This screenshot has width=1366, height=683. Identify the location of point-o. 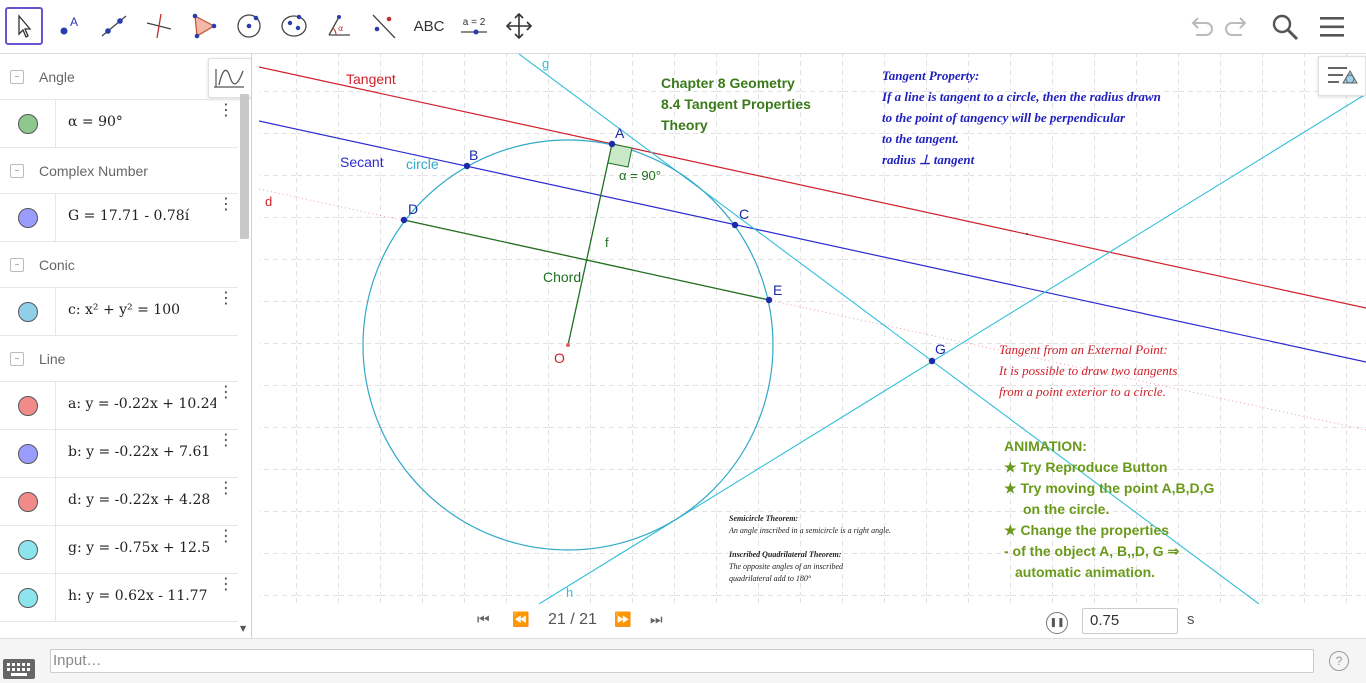
(568, 345).